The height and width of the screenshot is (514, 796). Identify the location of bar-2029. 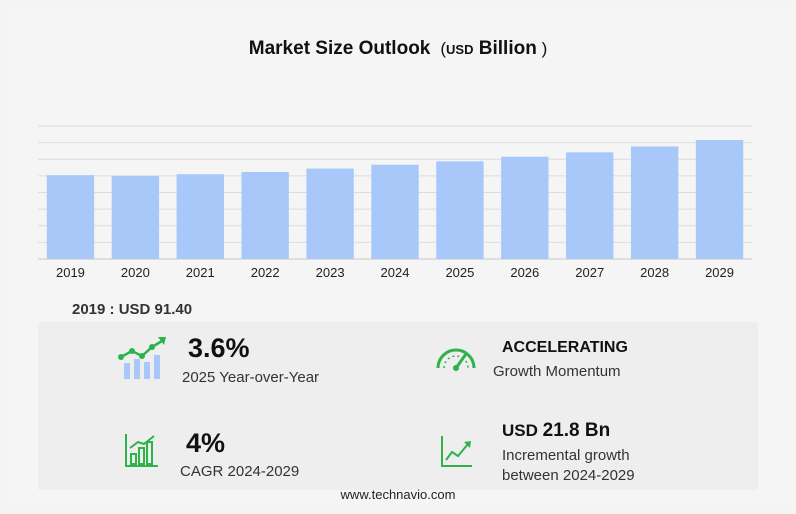
(719, 199).